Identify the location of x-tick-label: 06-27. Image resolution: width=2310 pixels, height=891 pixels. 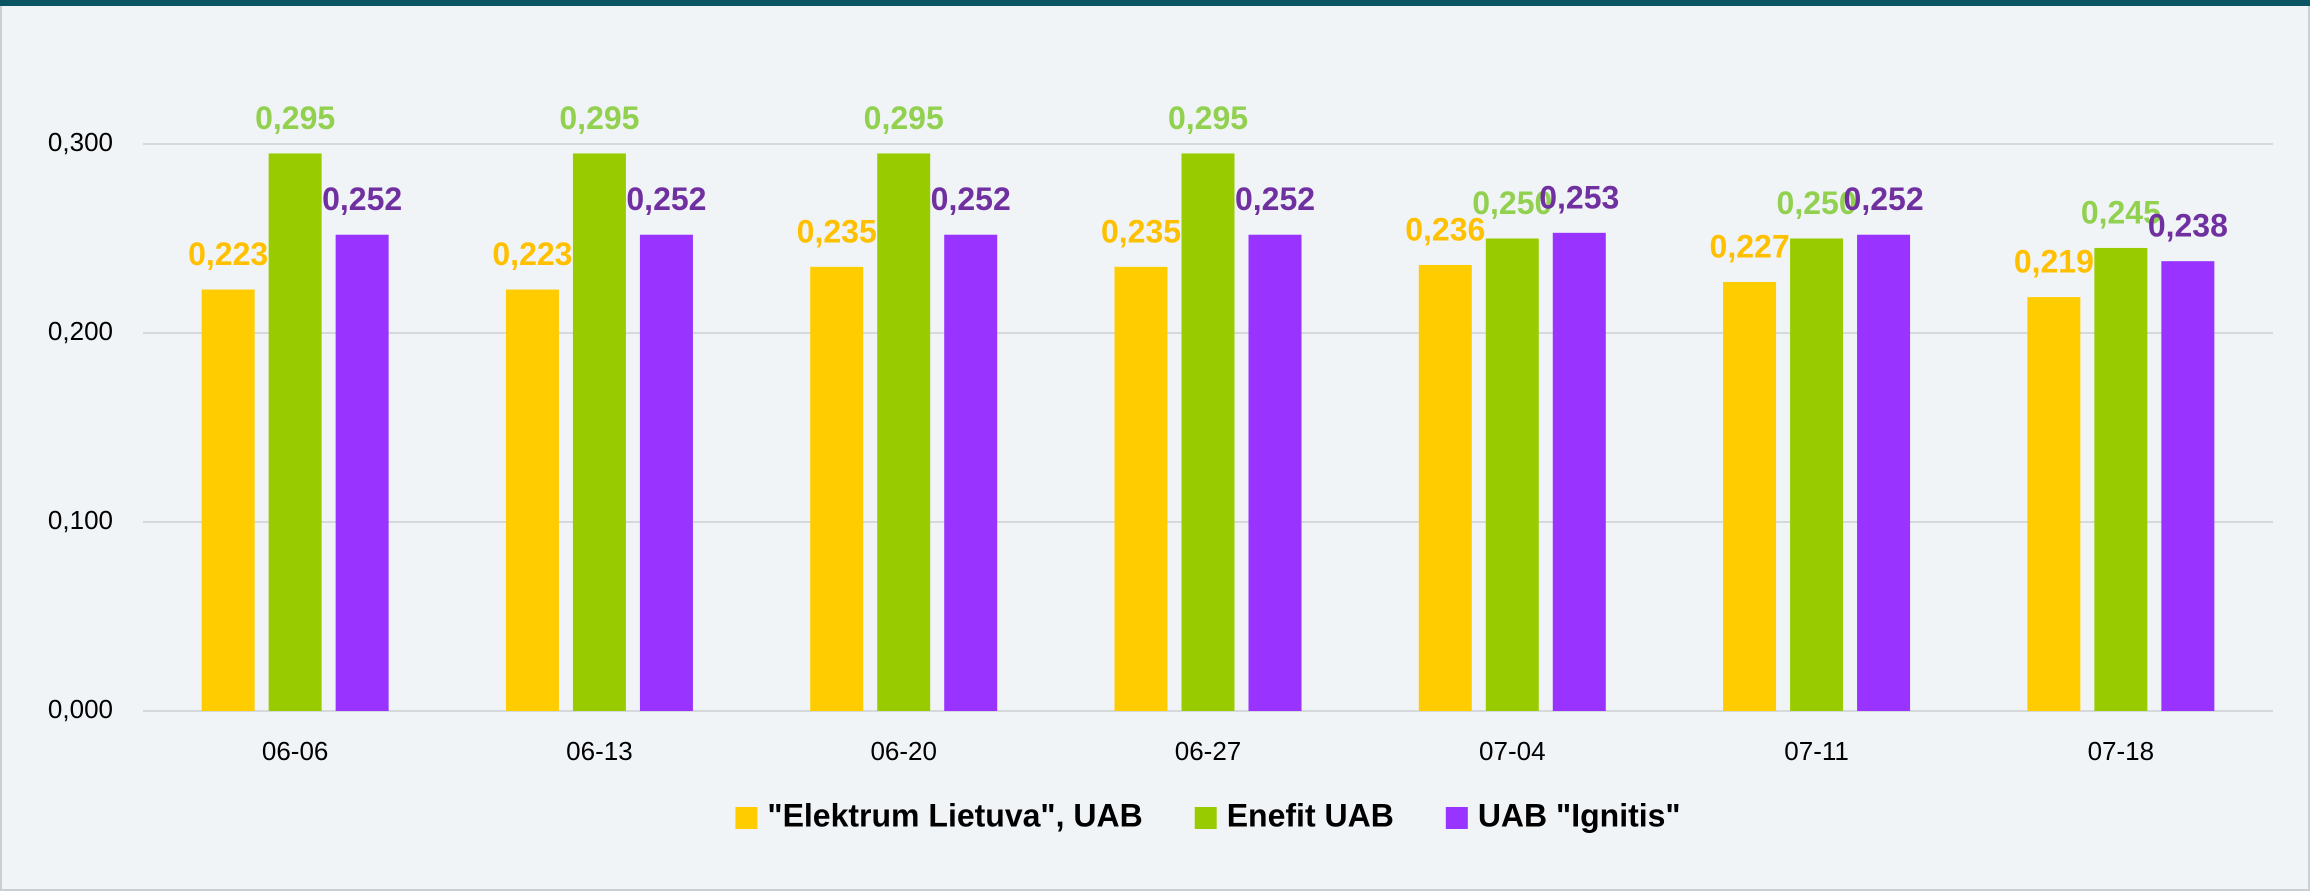
(1208, 751).